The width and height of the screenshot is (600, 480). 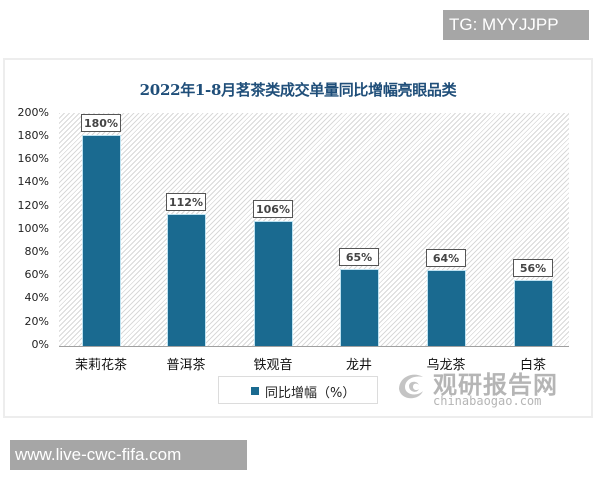 I want to click on bar-oolong, so click(x=446, y=308).